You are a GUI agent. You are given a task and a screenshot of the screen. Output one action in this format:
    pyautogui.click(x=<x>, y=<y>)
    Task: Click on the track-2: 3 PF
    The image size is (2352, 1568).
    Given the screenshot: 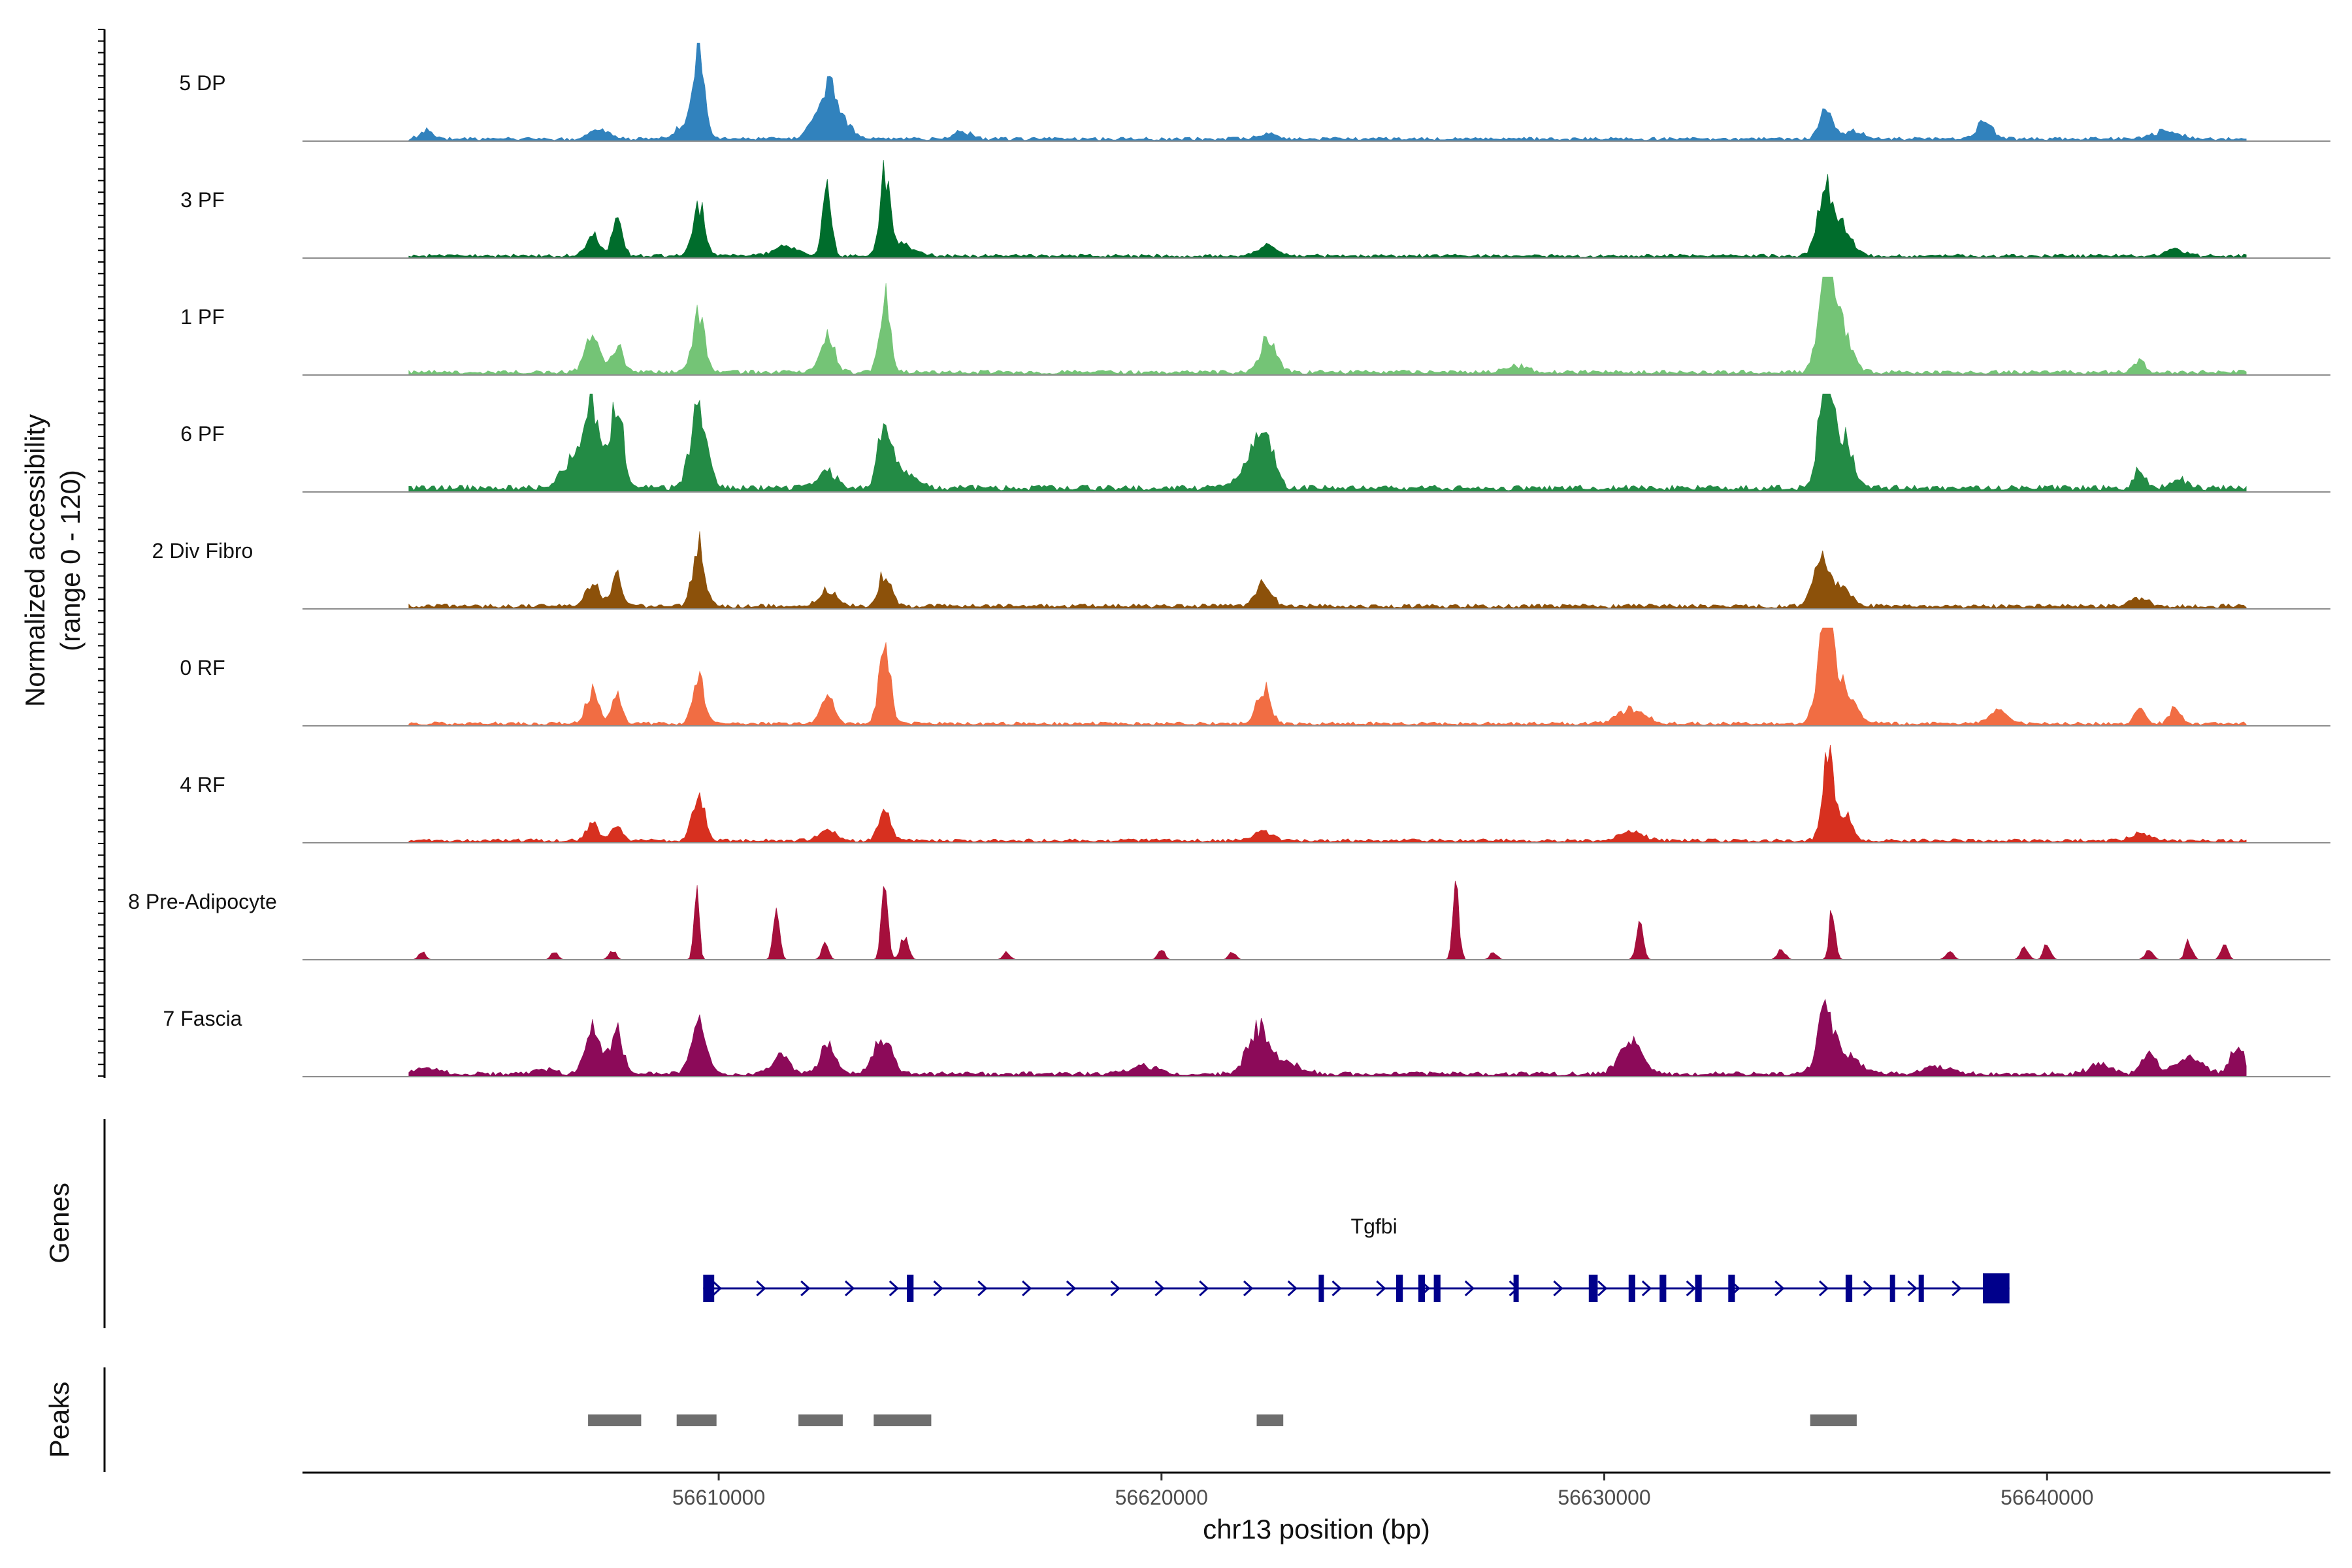 What is the action you would take?
    pyautogui.click(x=1255, y=209)
    